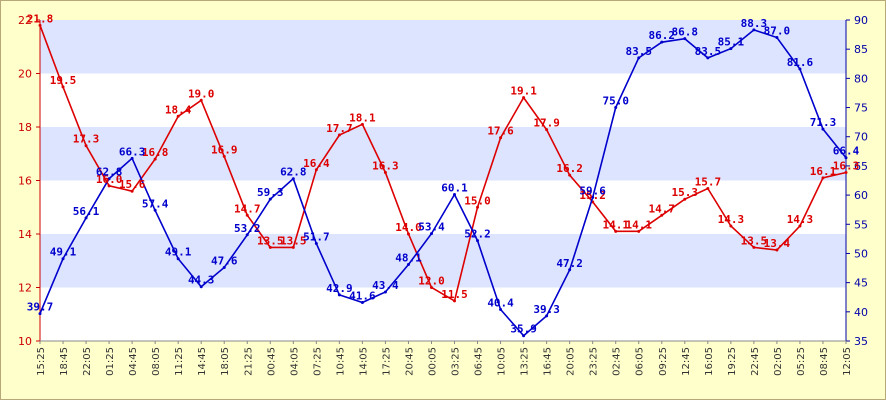  What do you see at coordinates (546, 309) in the screenshot?
I see `data-label: 39.3` at bounding box center [546, 309].